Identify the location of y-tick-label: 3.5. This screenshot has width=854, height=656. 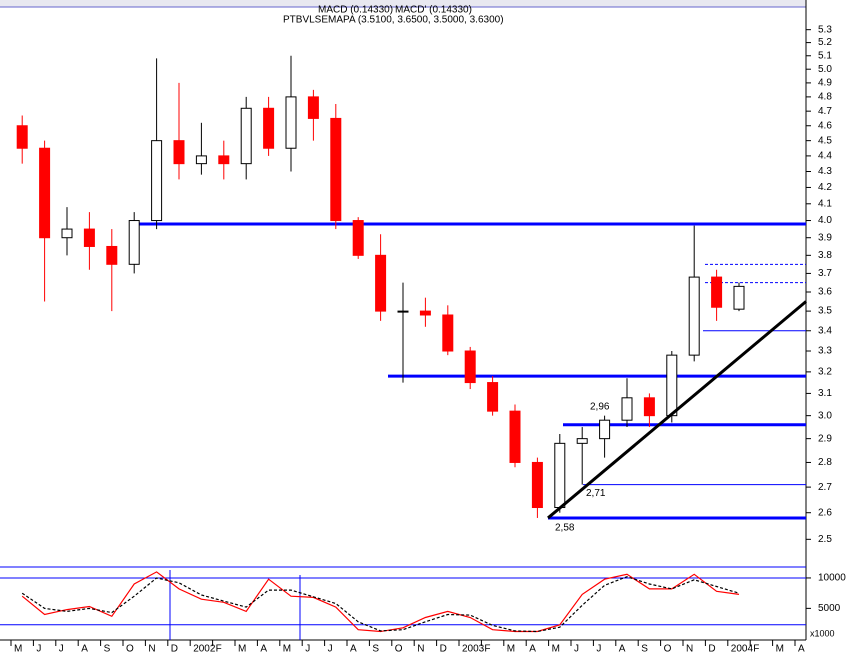
(825, 311).